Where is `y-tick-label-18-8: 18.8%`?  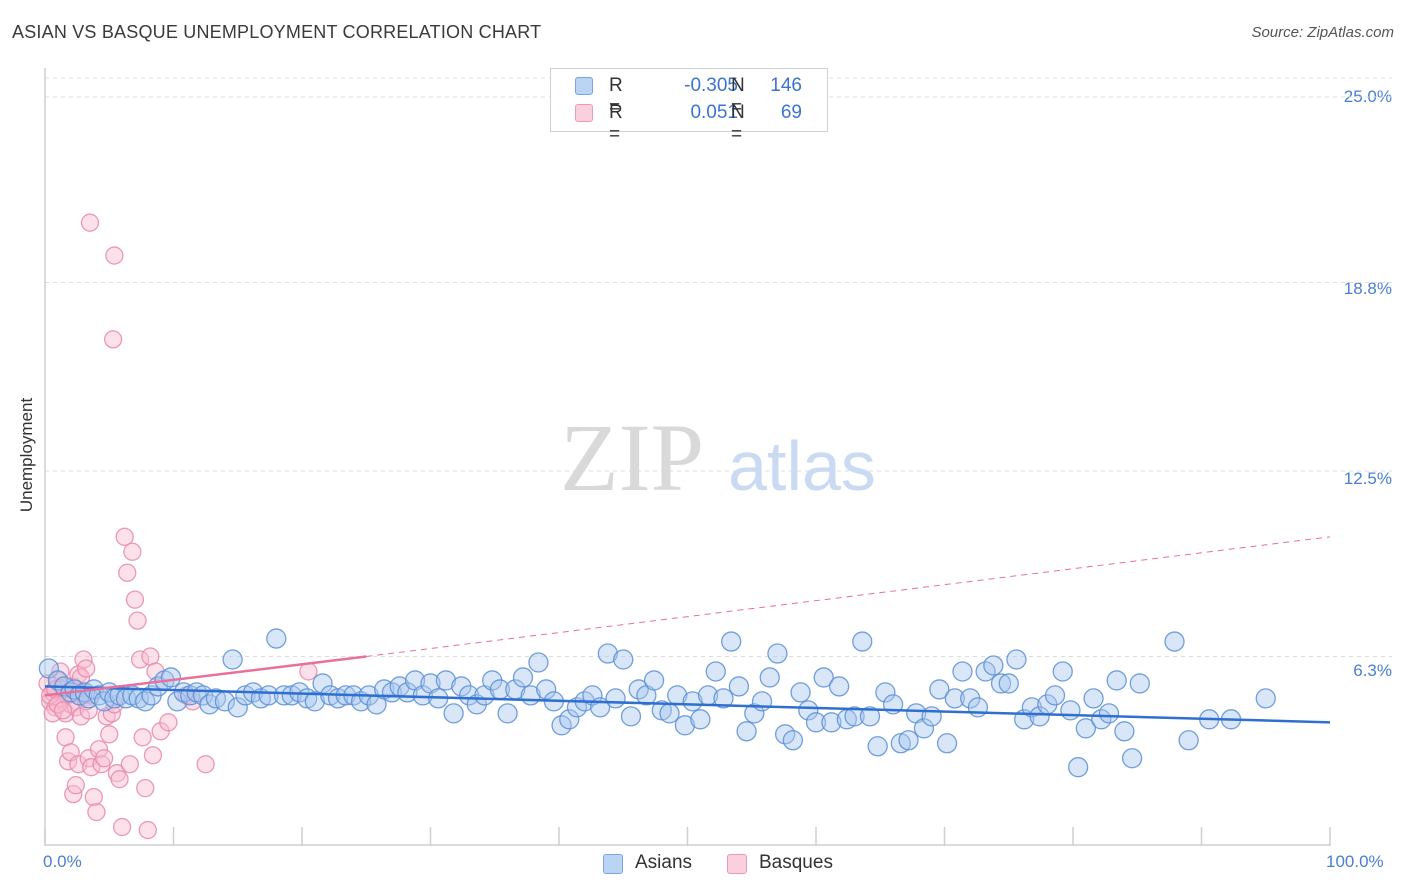 y-tick-label-18-8: 18.8% is located at coordinates (1367, 288).